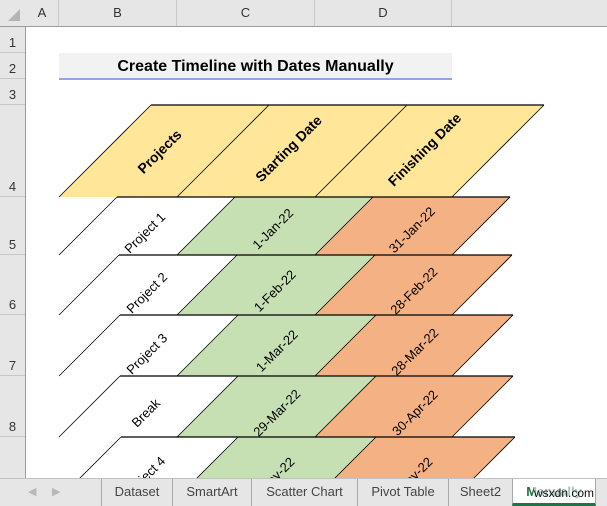 This screenshot has width=607, height=506. Describe the element at coordinates (12, 40) in the screenshot. I see `row-header-1: 1` at that location.